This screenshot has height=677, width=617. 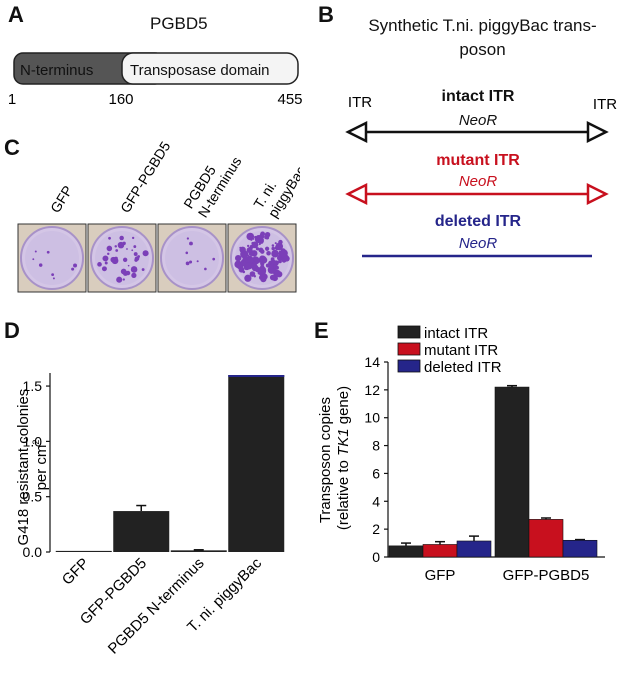 I want to click on chart-e-xlabels: GFP GFP-PGBD5, so click(x=507, y=575).